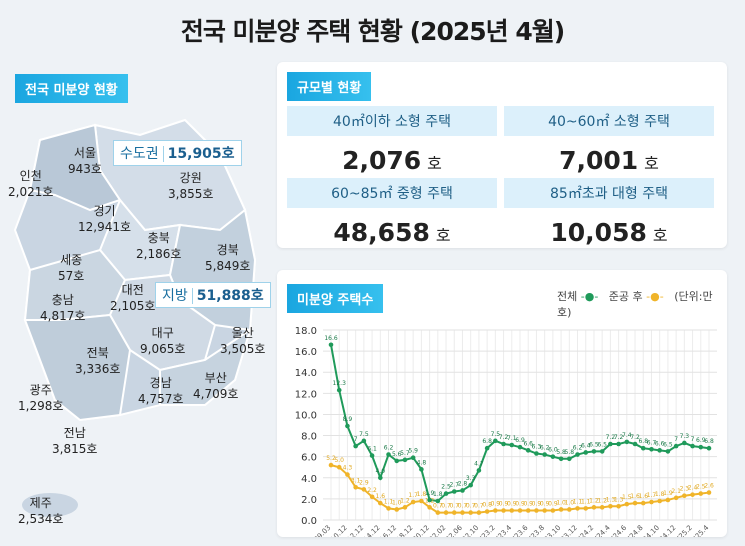  What do you see at coordinates (545, 448) in the screenshot?
I see `data-label: 6.2` at bounding box center [545, 448].